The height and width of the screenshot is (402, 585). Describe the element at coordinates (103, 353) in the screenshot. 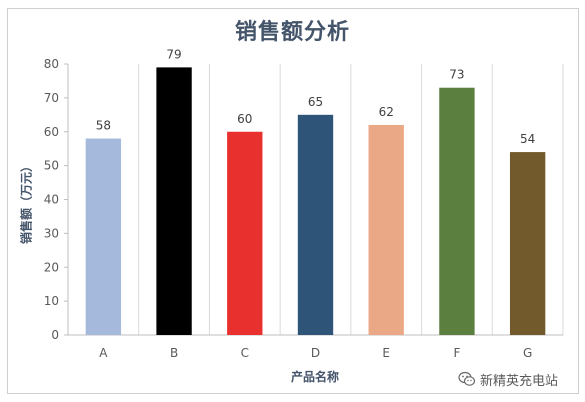

I see `x-tick-label-A: A` at that location.